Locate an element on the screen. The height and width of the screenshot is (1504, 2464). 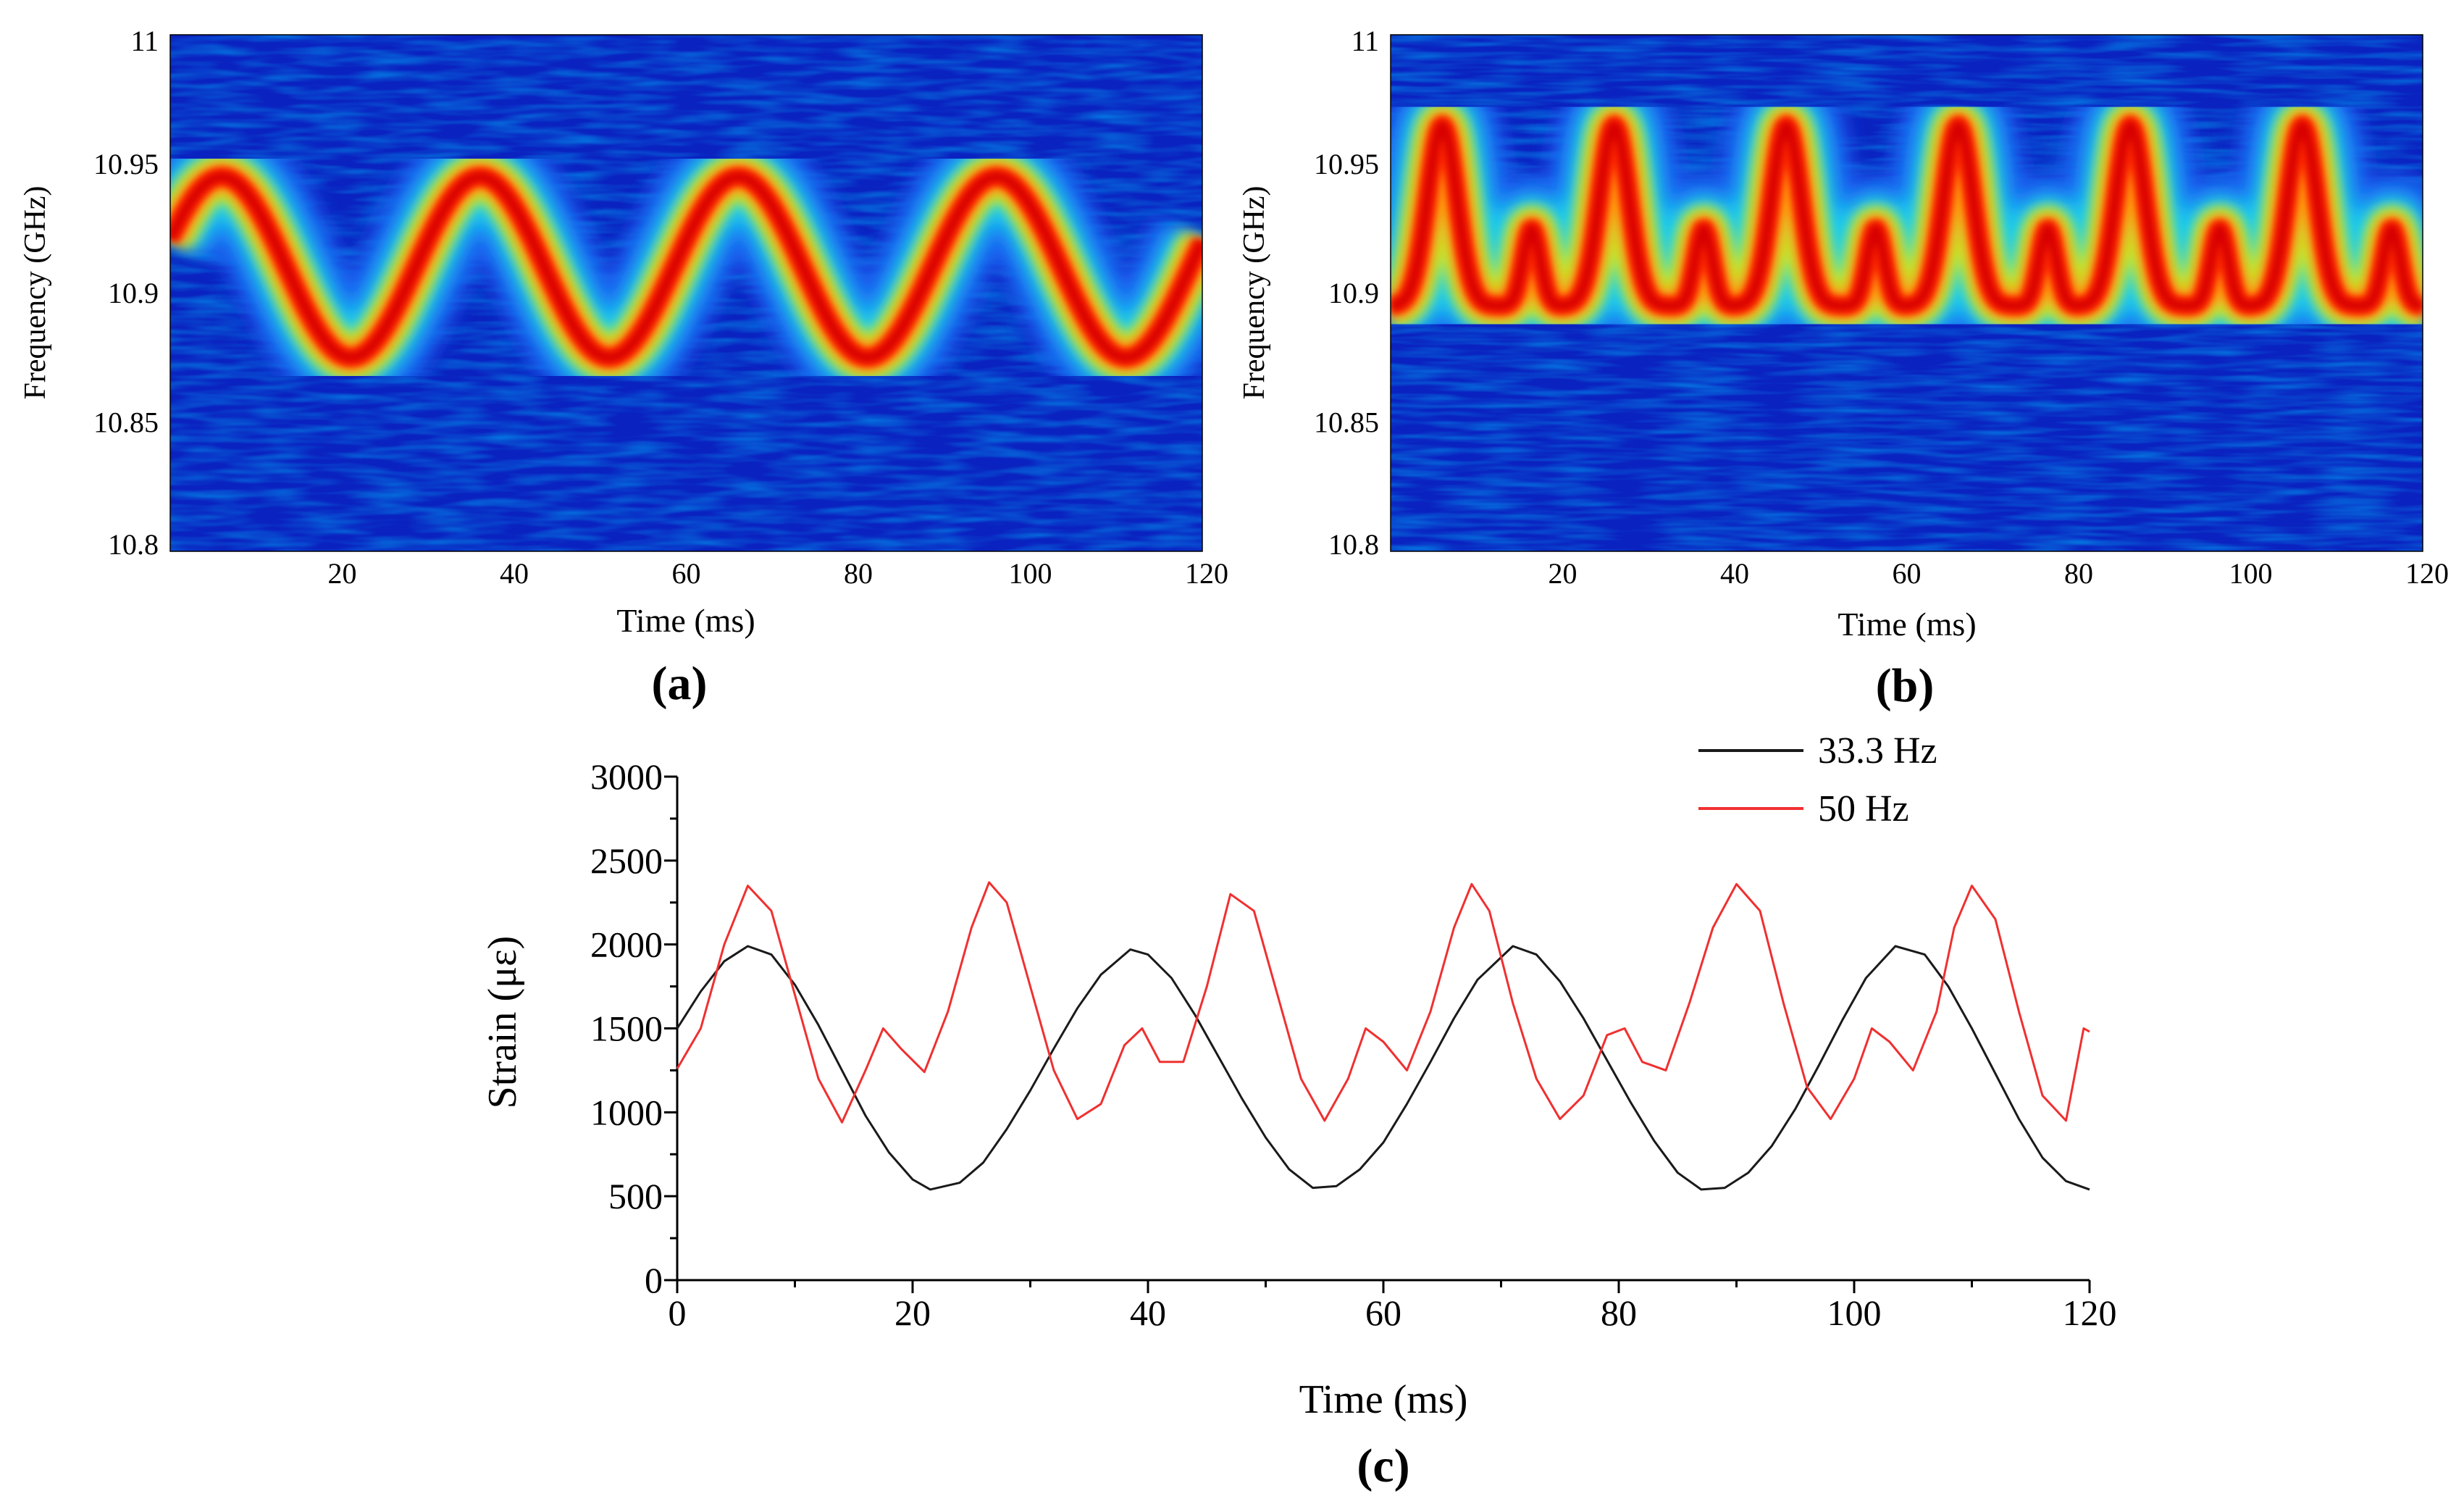
heatmap-a-xlabel: Time (ms) is located at coordinates (685, 620).